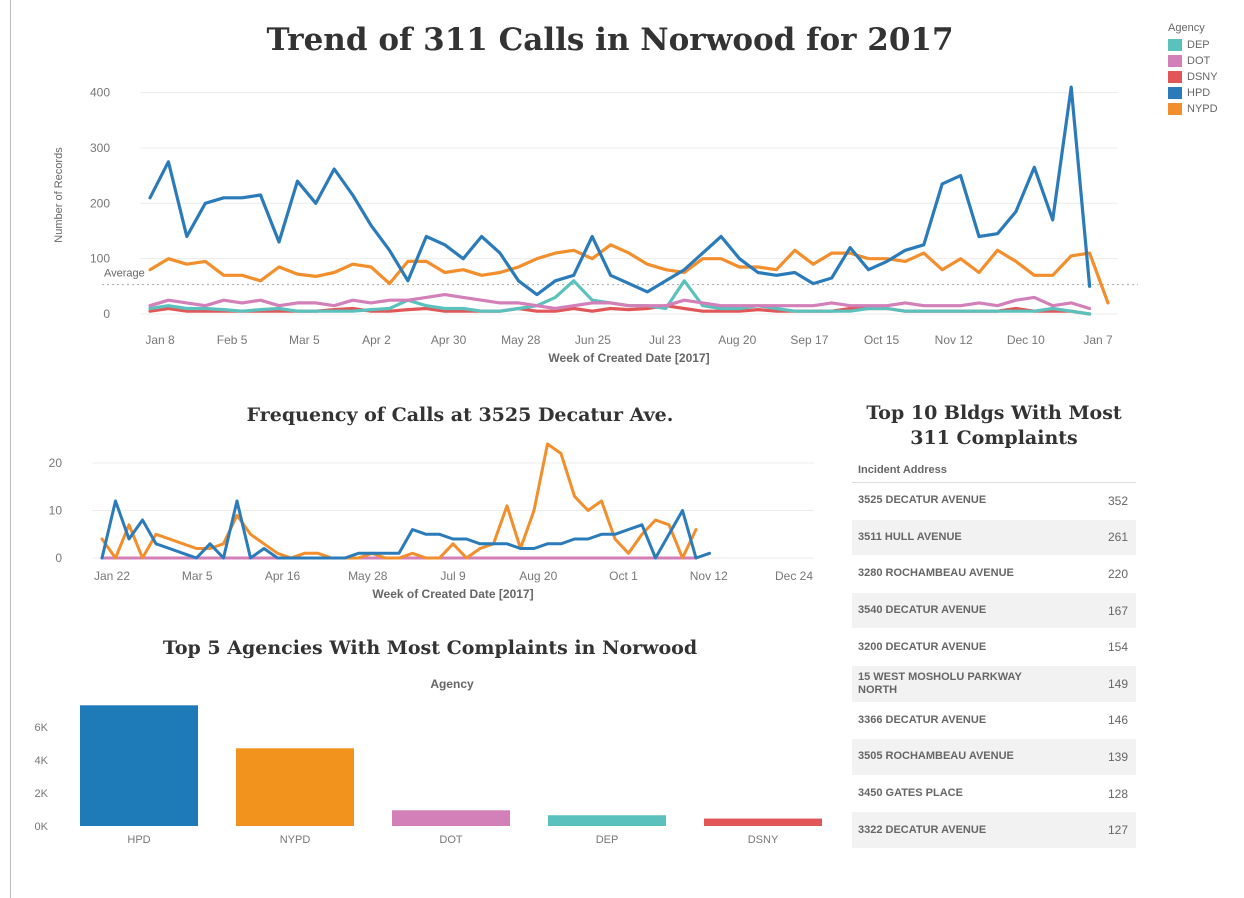  I want to click on x-tick-label: Dec 24, so click(794, 576).